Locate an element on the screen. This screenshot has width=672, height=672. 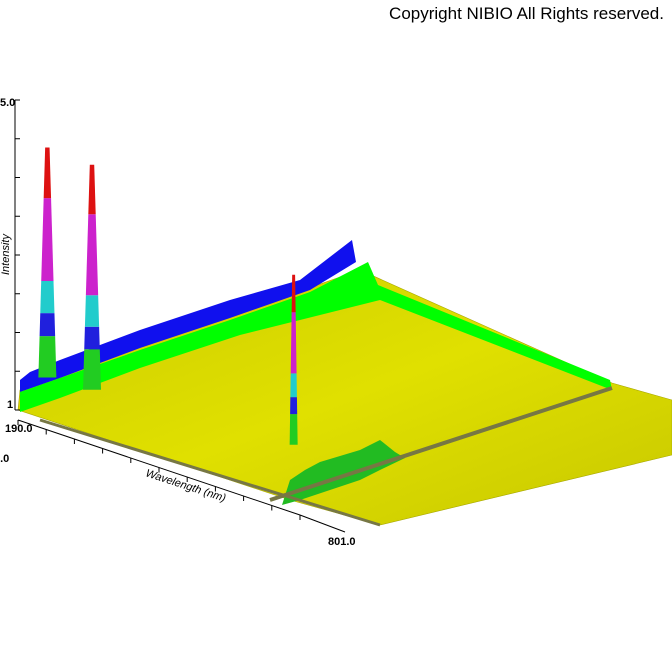
x-axis-end is located at coordinates (322, 523).